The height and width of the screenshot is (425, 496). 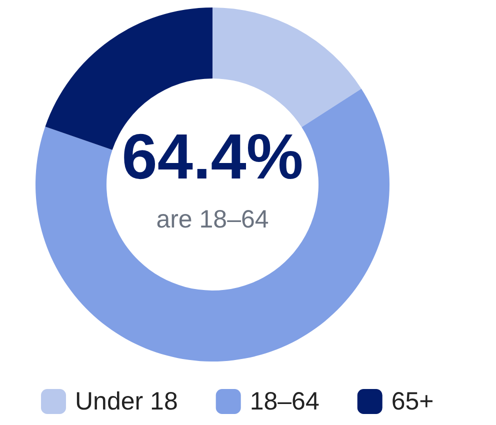 What do you see at coordinates (412, 402) in the screenshot?
I see `legend-label: 65+` at bounding box center [412, 402].